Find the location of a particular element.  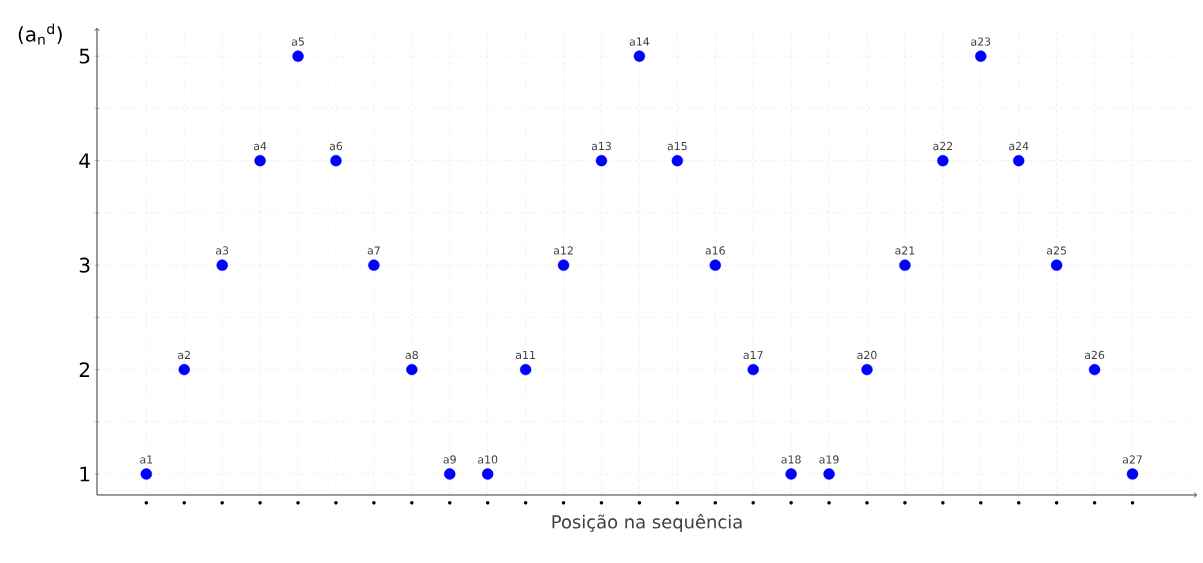

data-label: a8 is located at coordinates (411, 355).